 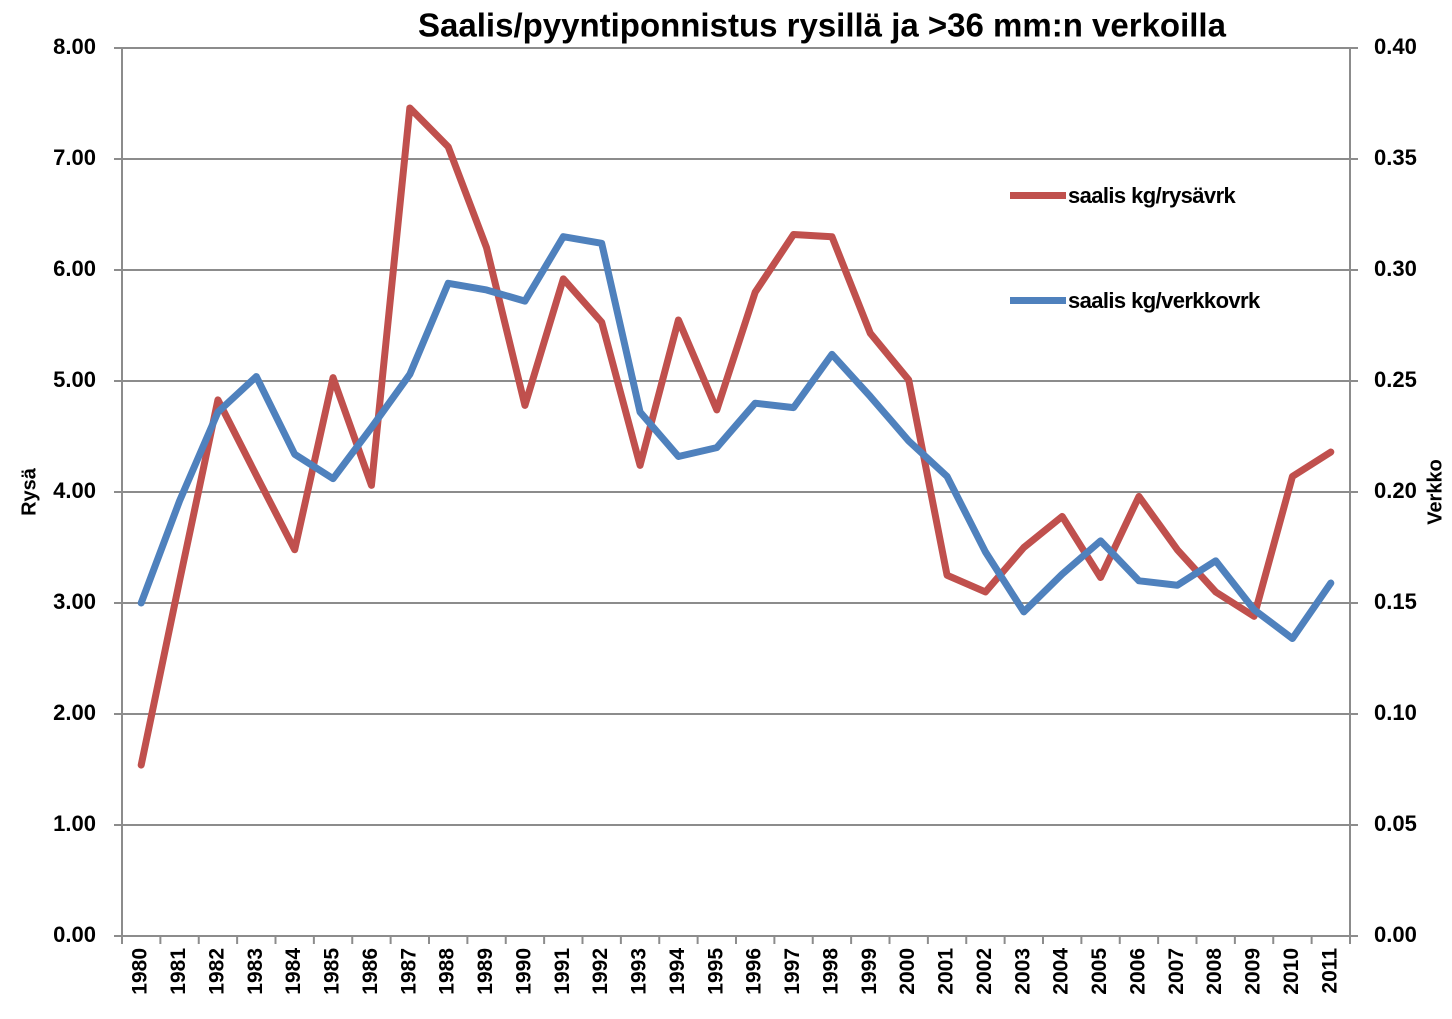 I want to click on y-tick-label: 8.00, so click(x=74, y=46).